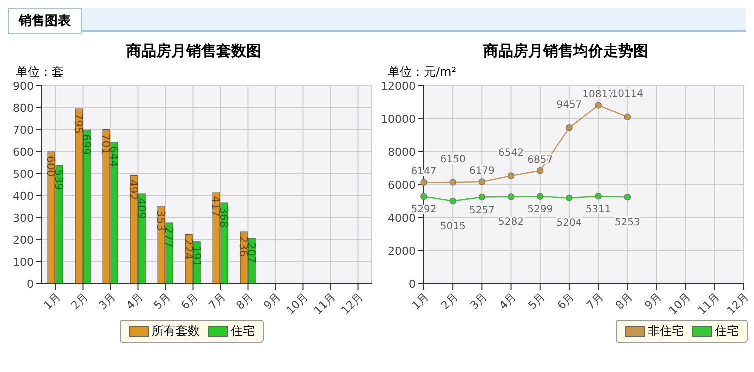  I want to click on y-tick-label: 200, so click(23, 240).